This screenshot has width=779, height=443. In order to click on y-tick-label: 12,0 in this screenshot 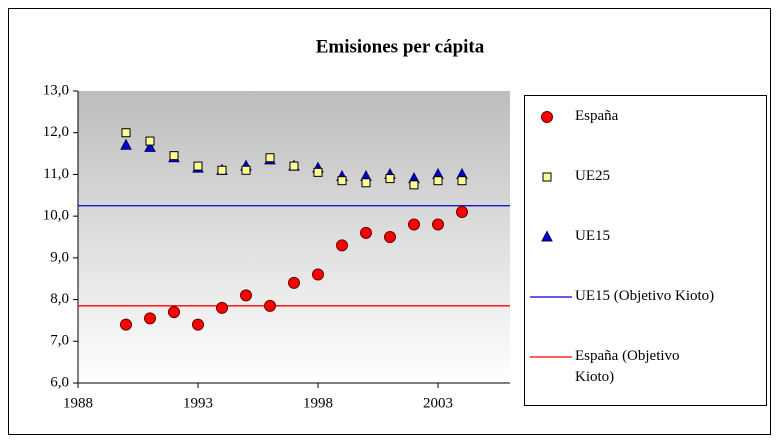, I will do `click(56, 132)`.